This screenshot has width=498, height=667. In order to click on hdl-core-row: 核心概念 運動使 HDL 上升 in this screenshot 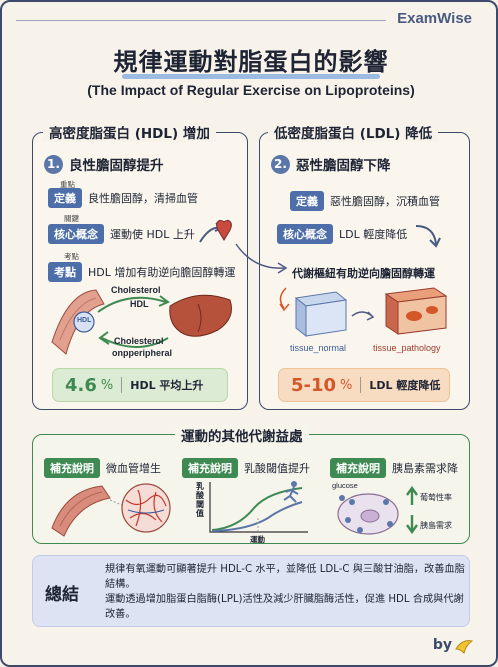, I will do `click(121, 234)`.